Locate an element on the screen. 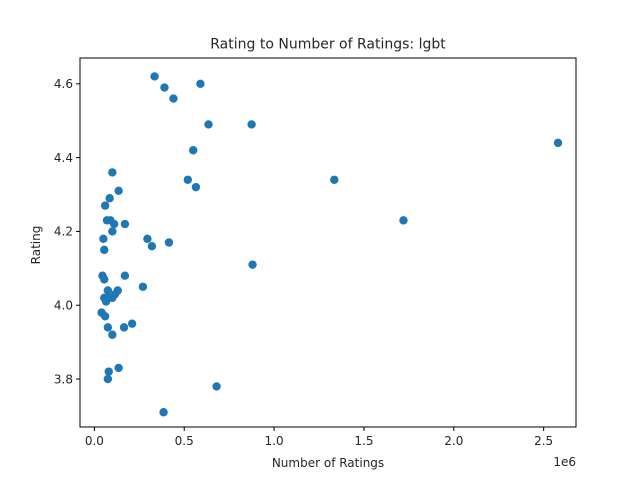 The image size is (640, 480). x-offset-text: 1e6 is located at coordinates (564, 462).